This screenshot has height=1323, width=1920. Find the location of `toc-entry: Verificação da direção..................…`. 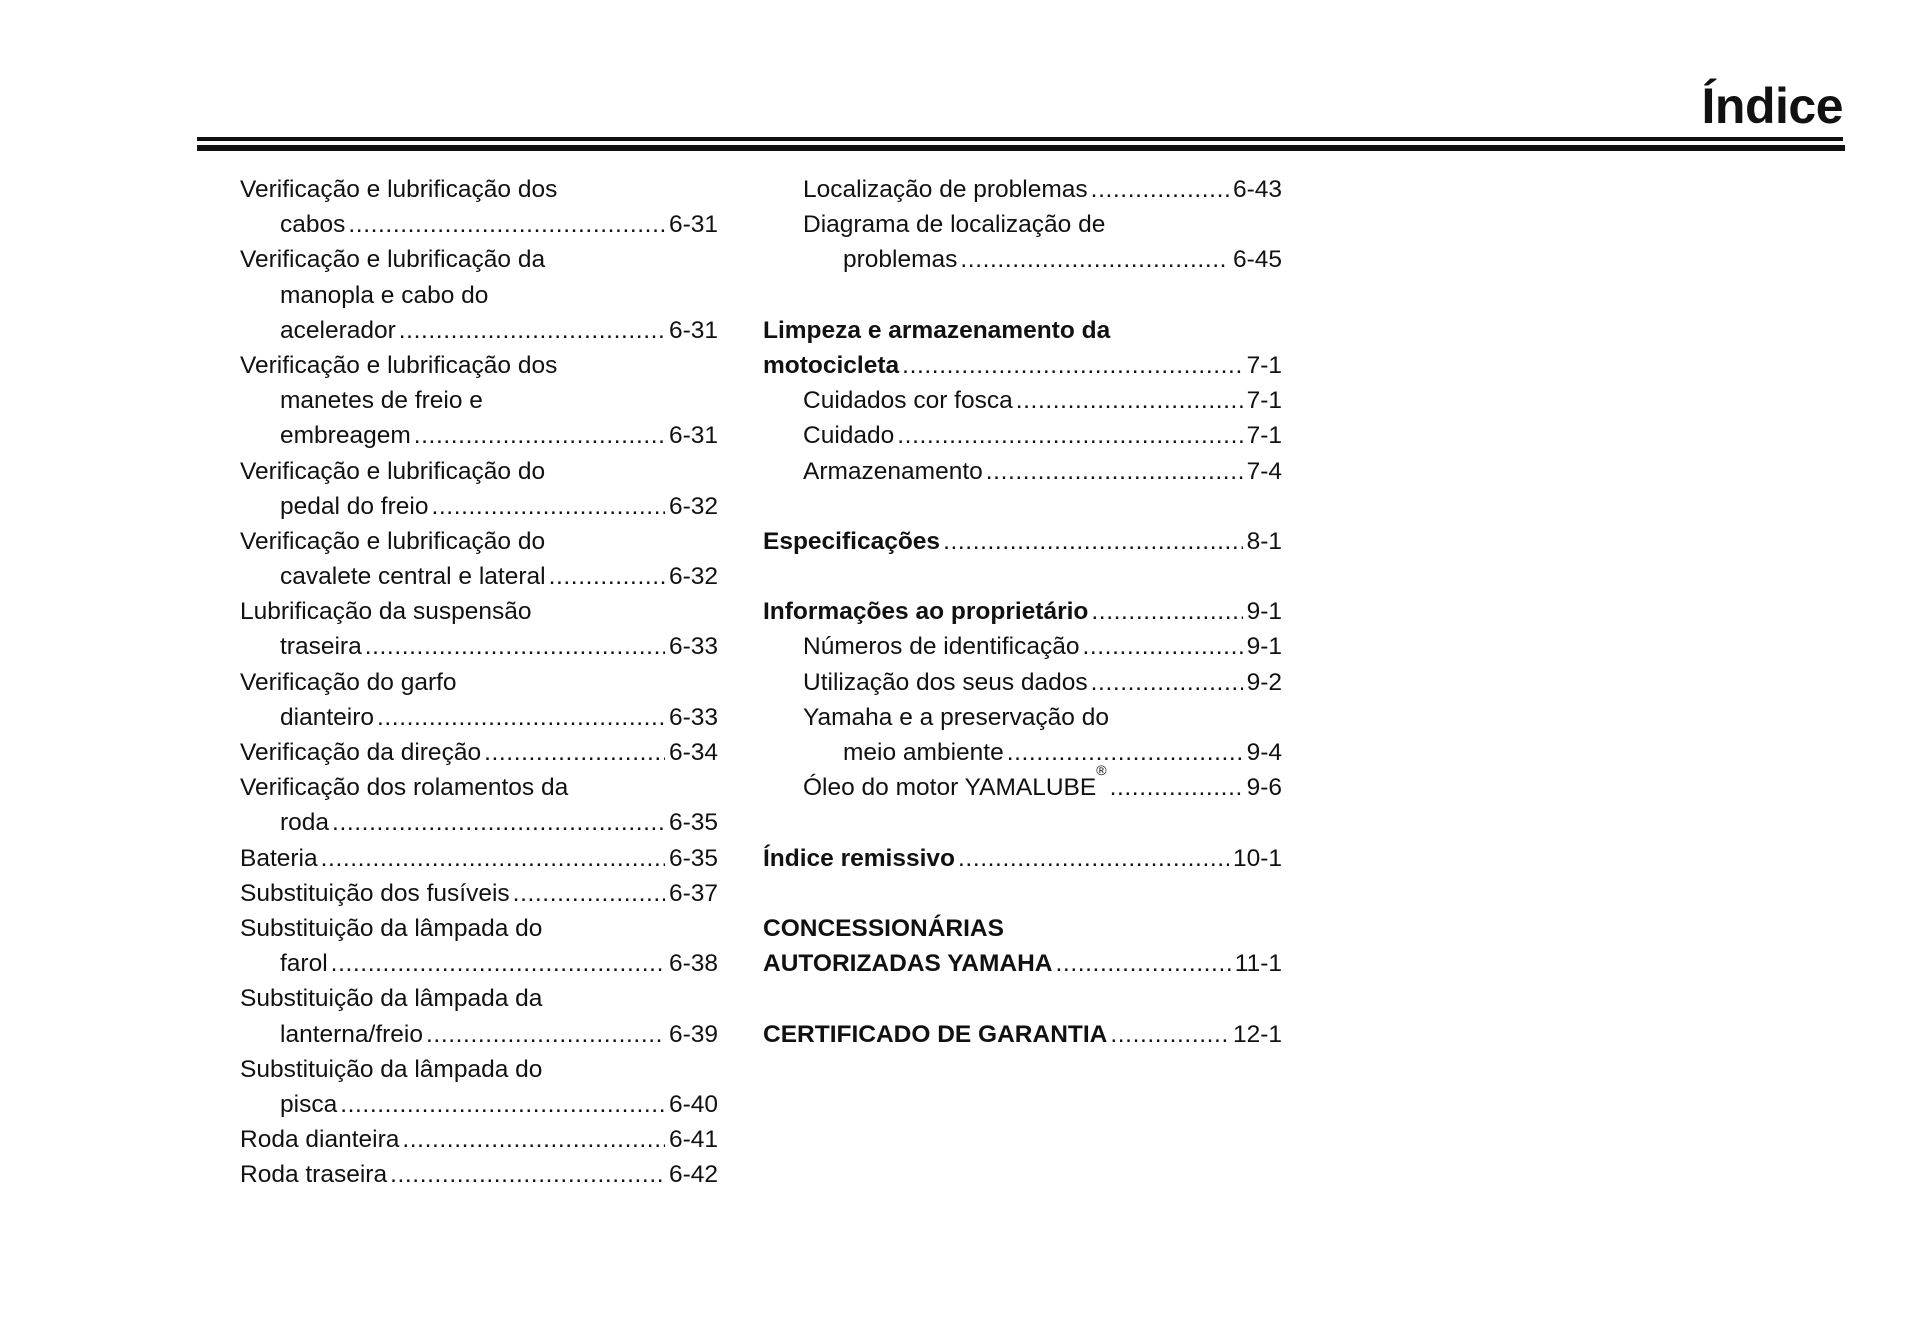

toc-entry: Verificação da direção..................… is located at coordinates (479, 752).